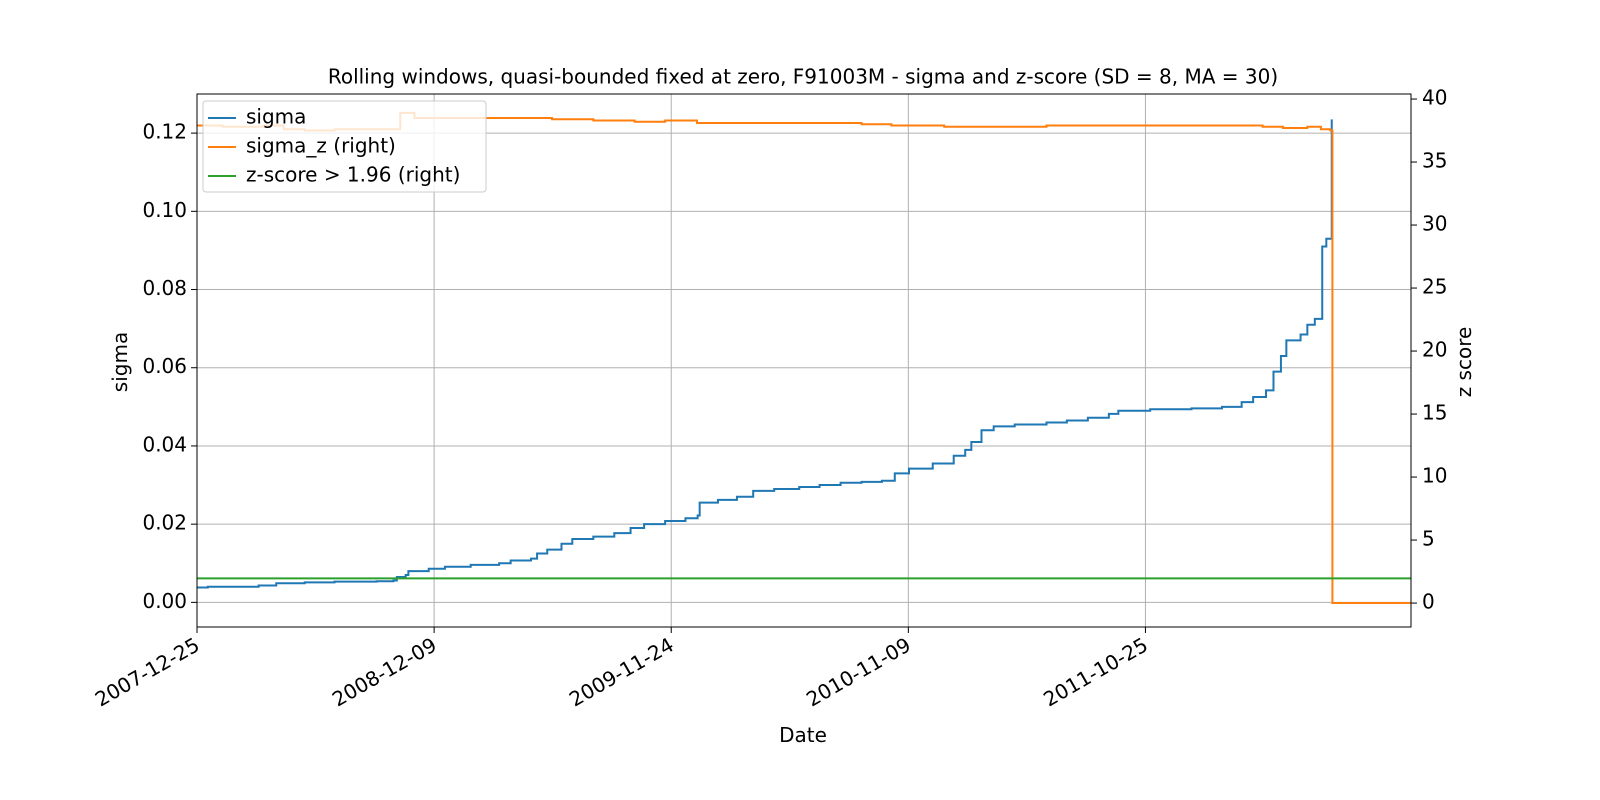 Image resolution: width=1600 pixels, height=800 pixels. Describe the element at coordinates (803, 735) in the screenshot. I see `x-axis-label: Date` at that location.